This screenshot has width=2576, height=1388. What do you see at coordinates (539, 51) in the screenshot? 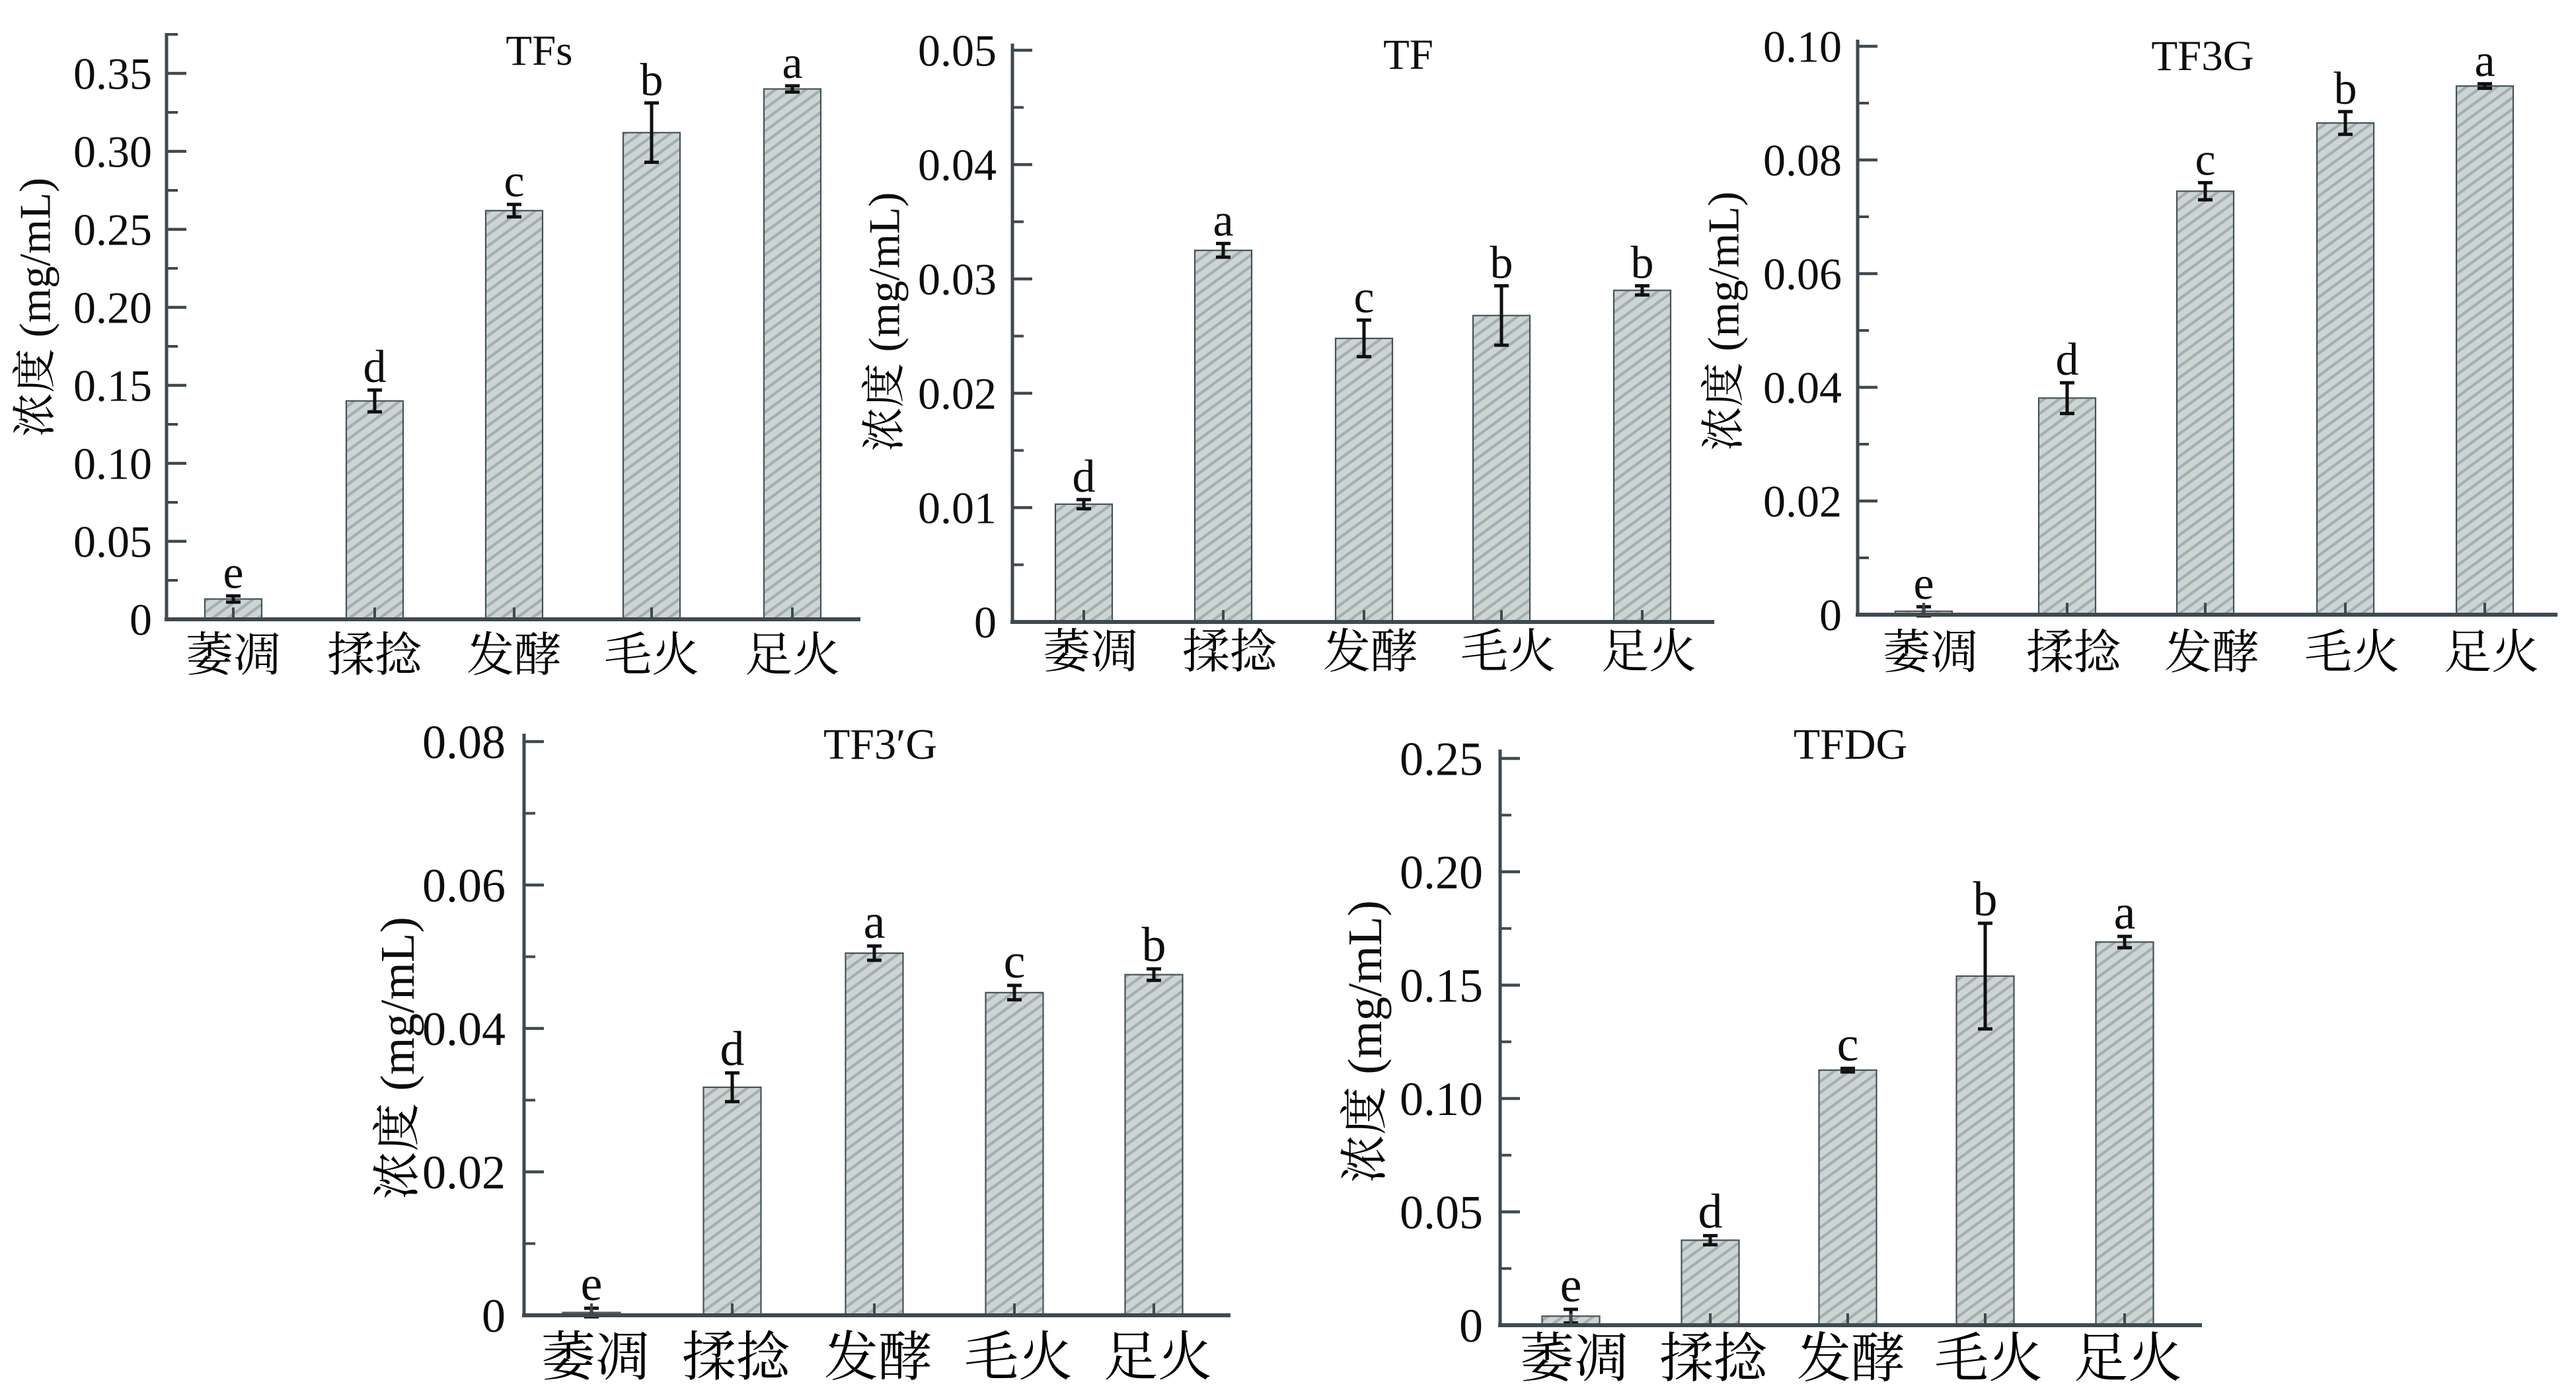
I see `svg-text: TFs` at bounding box center [539, 51].